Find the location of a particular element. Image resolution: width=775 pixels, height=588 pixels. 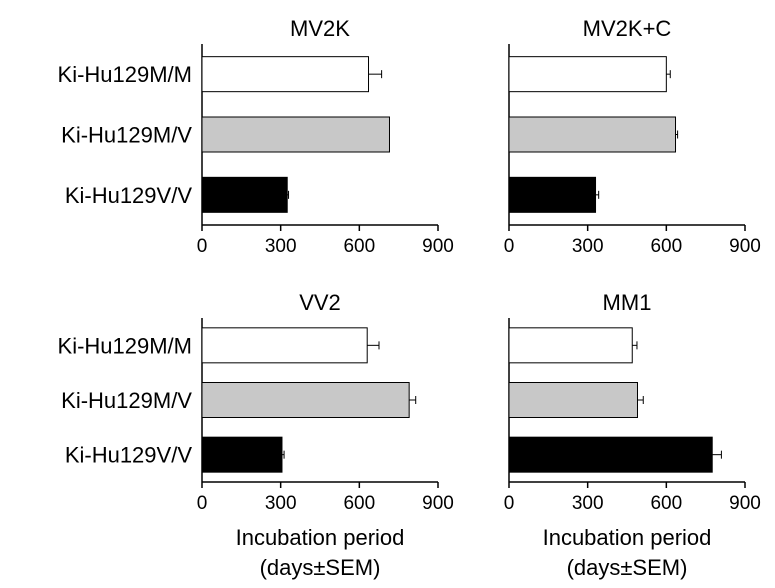

panel-1-category-label: Ki-Hu129V/V is located at coordinates (129, 195).